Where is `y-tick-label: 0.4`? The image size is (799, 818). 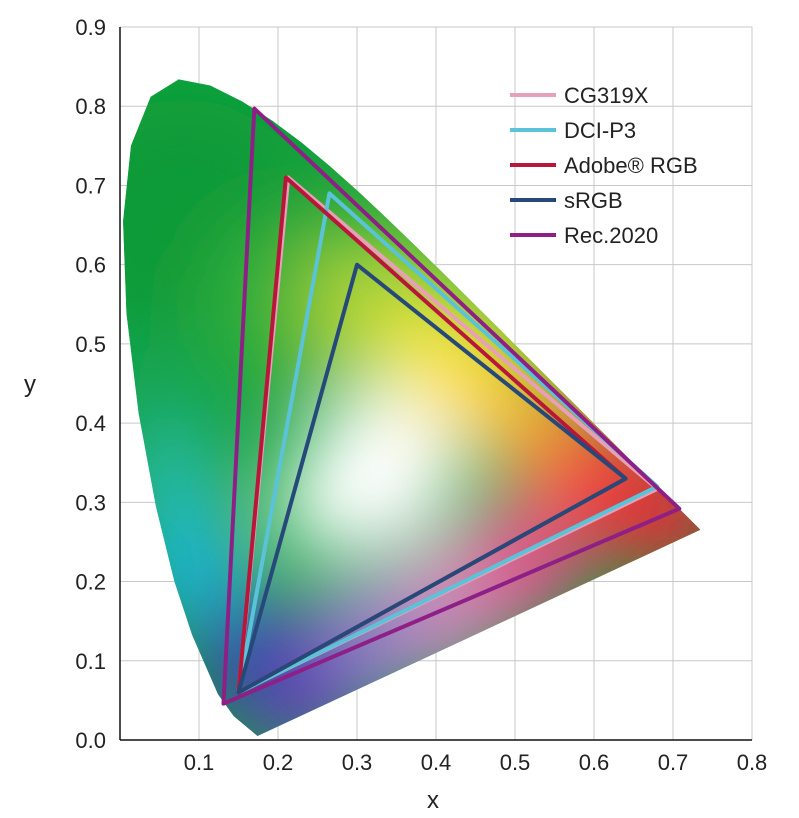 y-tick-label: 0.4 is located at coordinates (90, 423).